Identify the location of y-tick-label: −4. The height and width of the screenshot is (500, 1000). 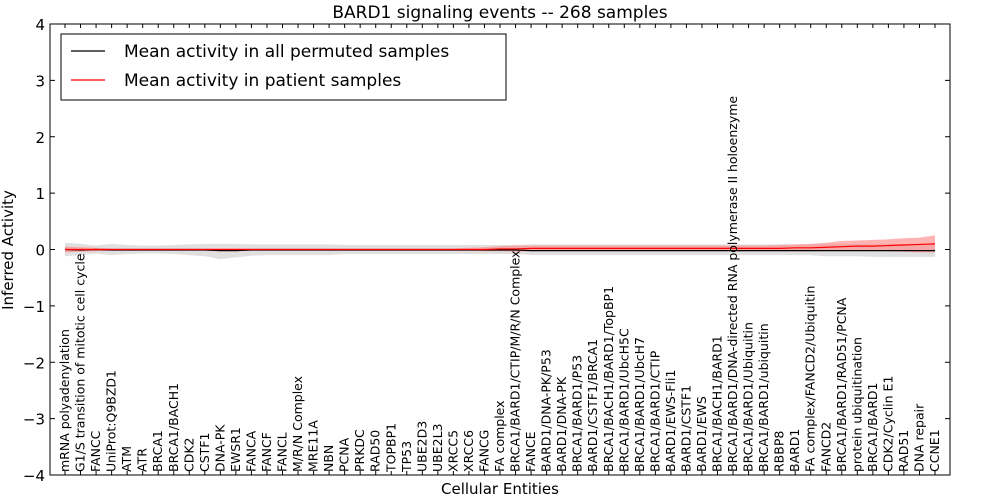
(34, 476).